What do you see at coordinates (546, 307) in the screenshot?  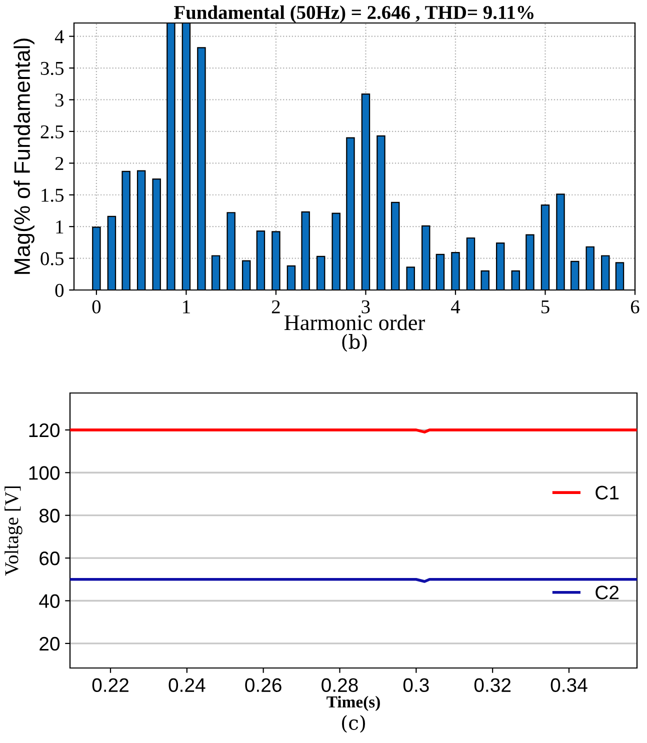 I see `x-tick-label: 5` at bounding box center [546, 307].